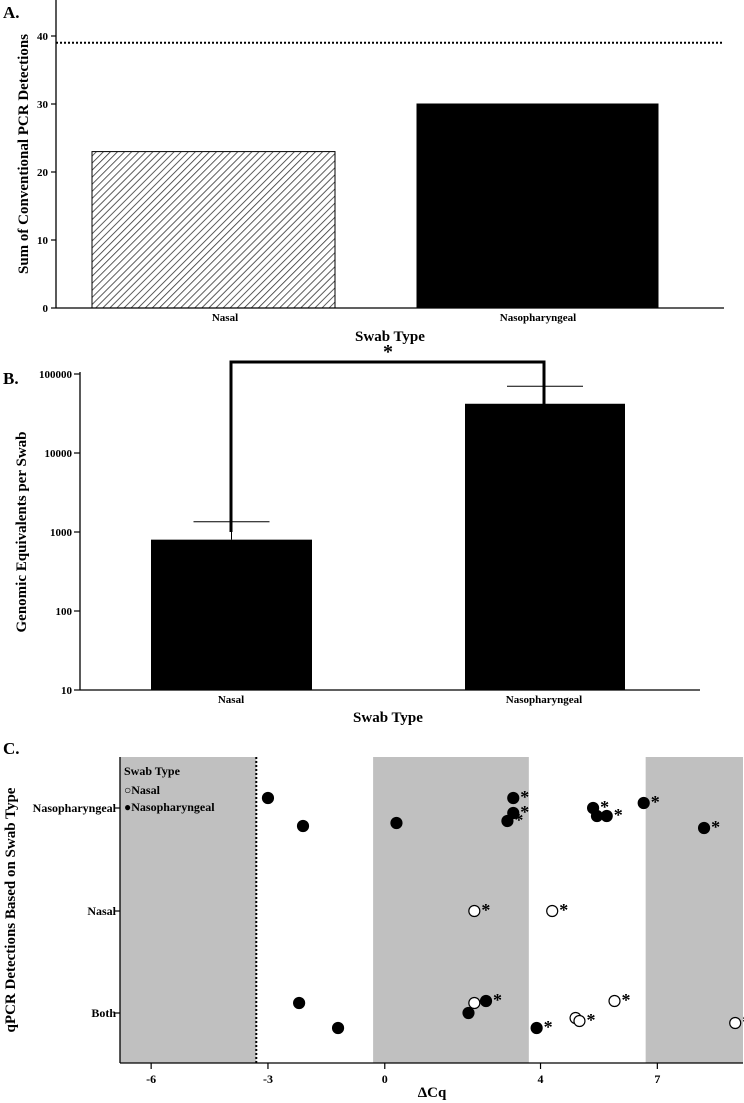  I want to click on panel-c-xtick-label: 7, so click(657, 1079).